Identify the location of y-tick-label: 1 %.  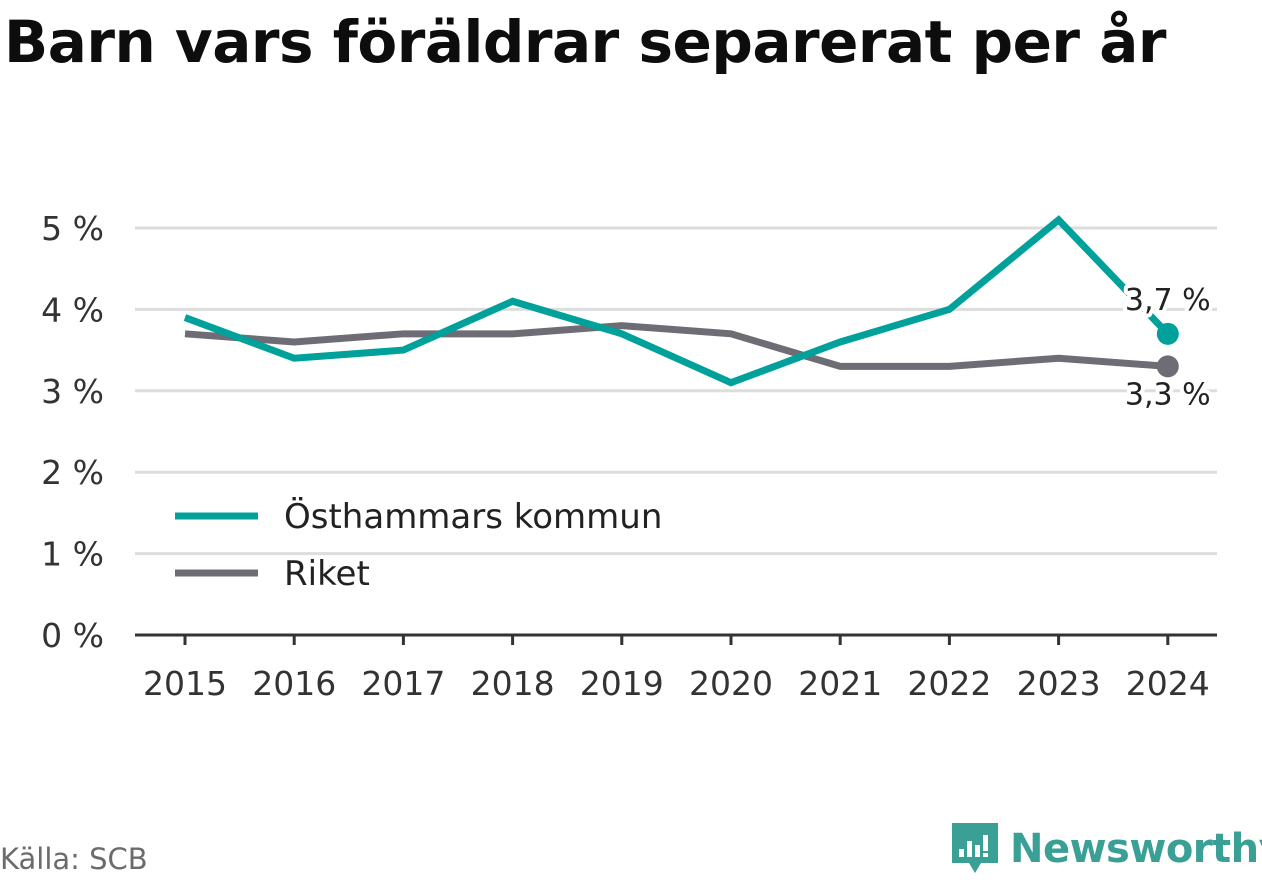
(72, 554).